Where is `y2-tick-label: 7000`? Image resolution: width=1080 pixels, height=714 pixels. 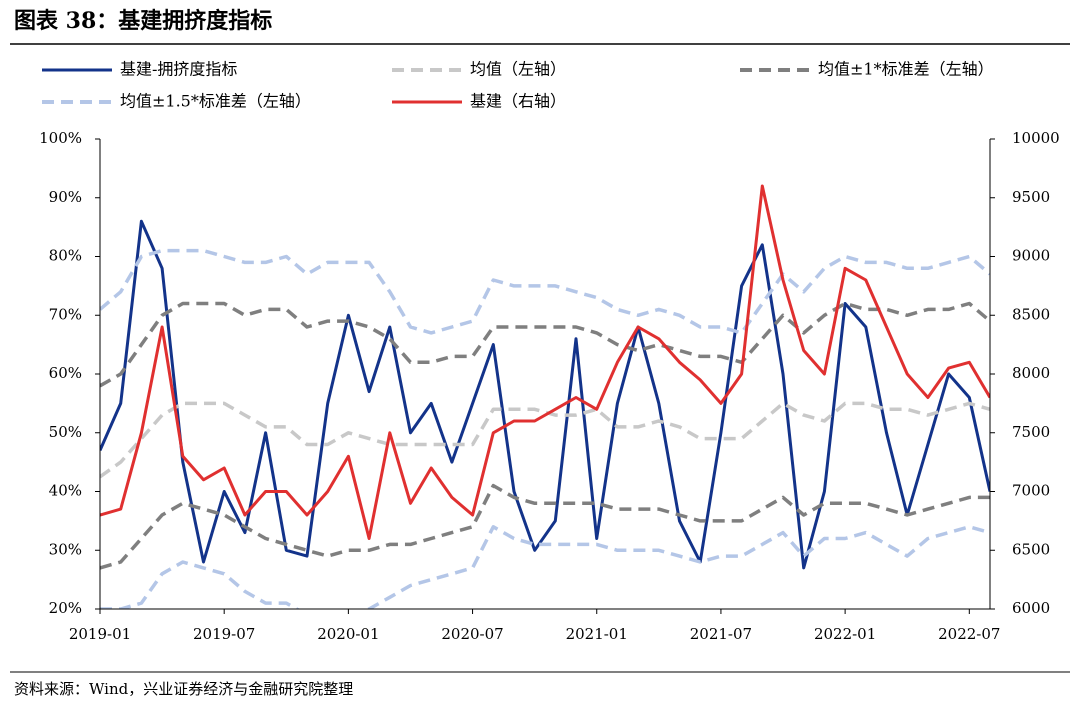 y2-tick-label: 7000 is located at coordinates (1031, 491).